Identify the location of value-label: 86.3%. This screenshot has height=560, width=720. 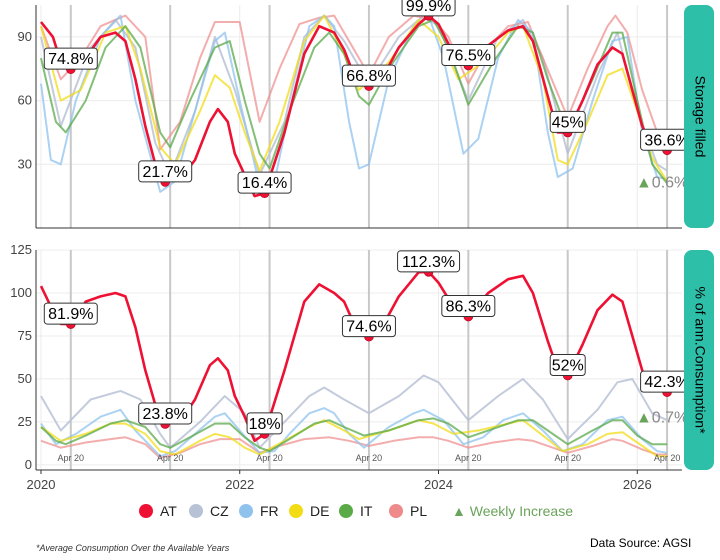
(468, 307).